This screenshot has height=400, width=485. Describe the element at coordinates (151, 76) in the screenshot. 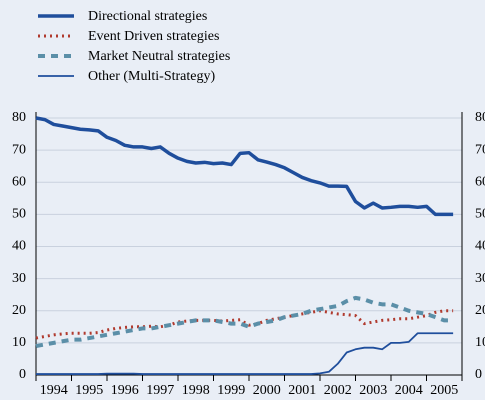

I see `legend-label: Other (Multi-Strategy)` at that location.